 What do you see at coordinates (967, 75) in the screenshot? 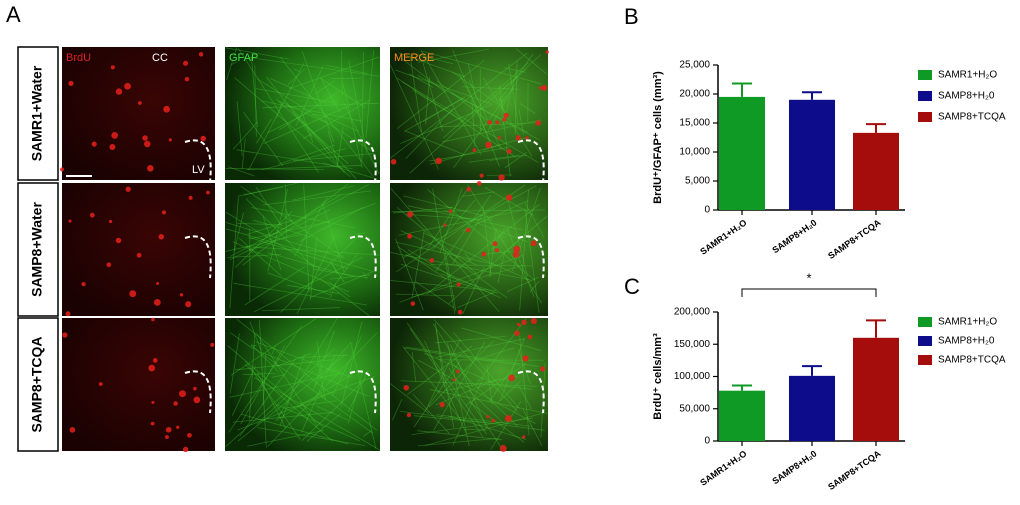
I see `legend-label: SAMR1+H₂O` at bounding box center [967, 75].